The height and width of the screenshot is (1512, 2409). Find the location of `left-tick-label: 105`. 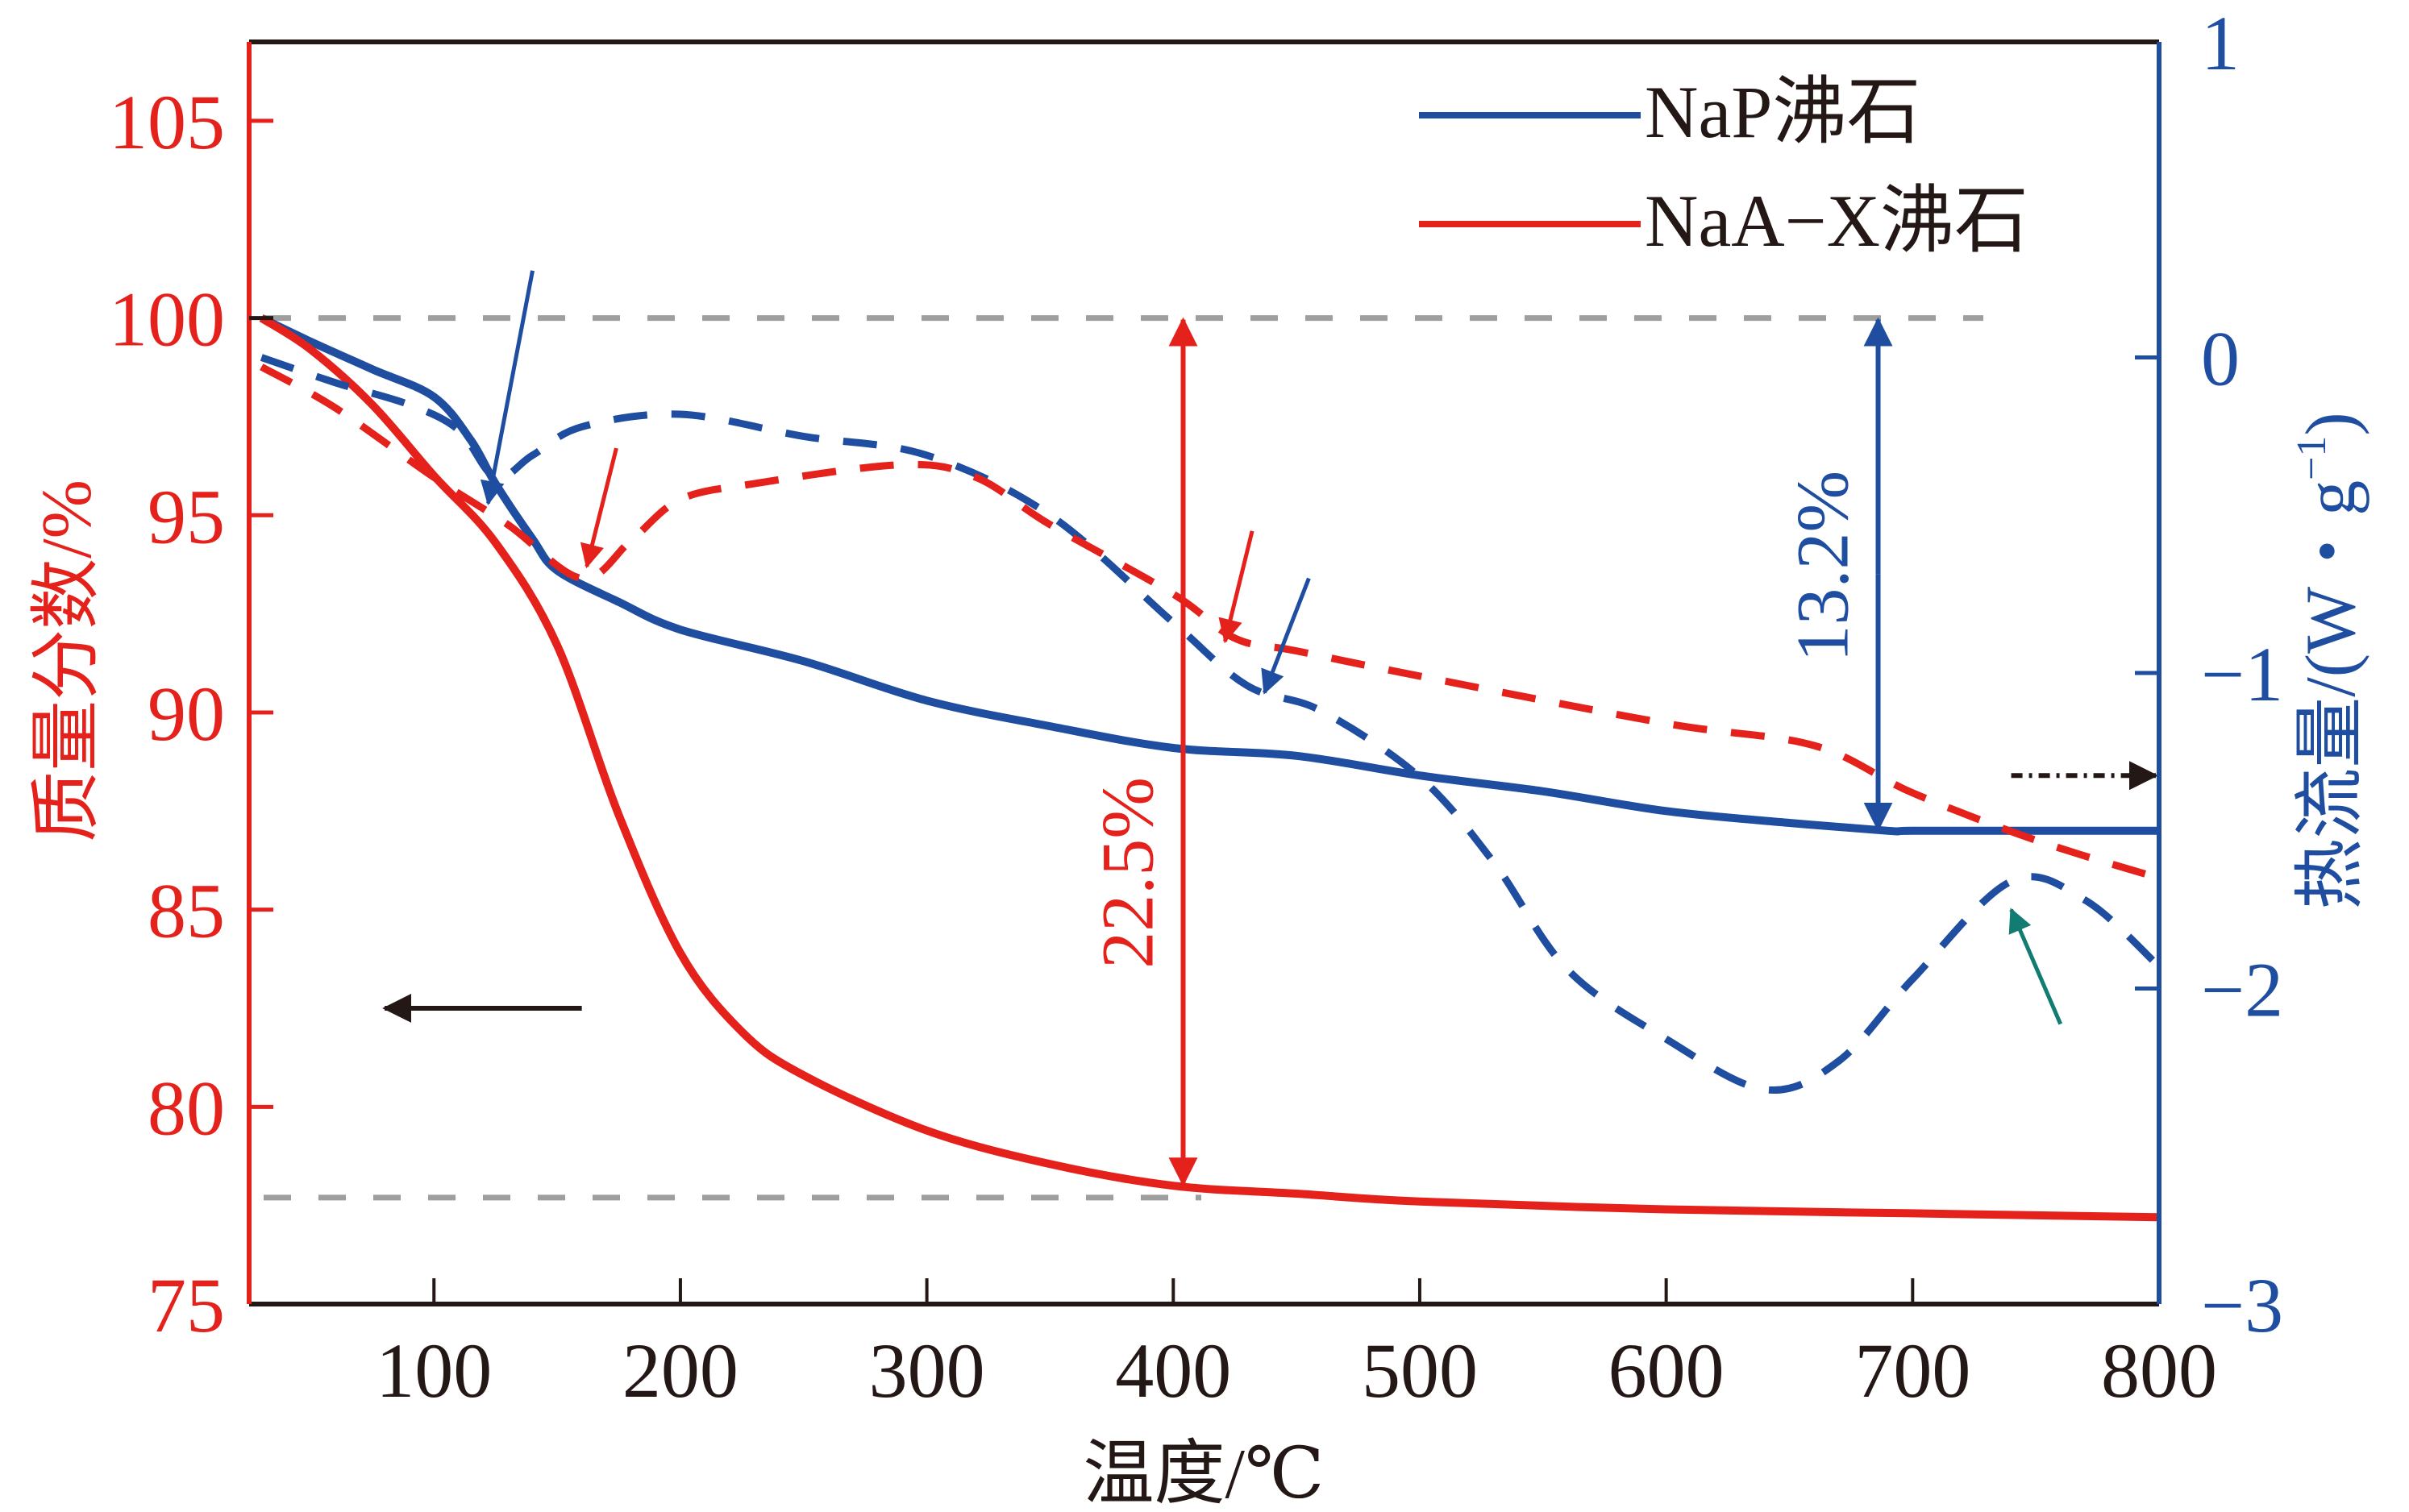

left-tick-label: 105 is located at coordinates (167, 122).